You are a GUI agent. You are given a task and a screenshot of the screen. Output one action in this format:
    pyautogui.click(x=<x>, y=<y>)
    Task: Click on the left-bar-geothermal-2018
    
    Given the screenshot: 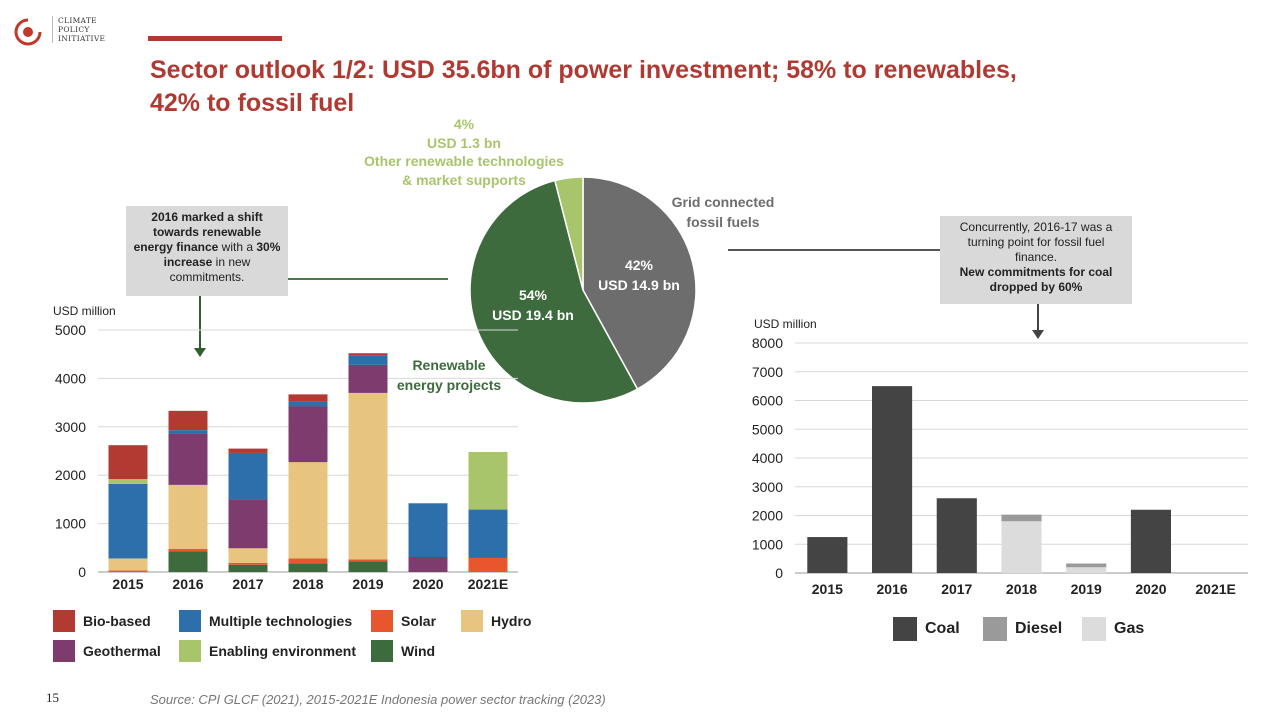 What is the action you would take?
    pyautogui.click(x=308, y=434)
    